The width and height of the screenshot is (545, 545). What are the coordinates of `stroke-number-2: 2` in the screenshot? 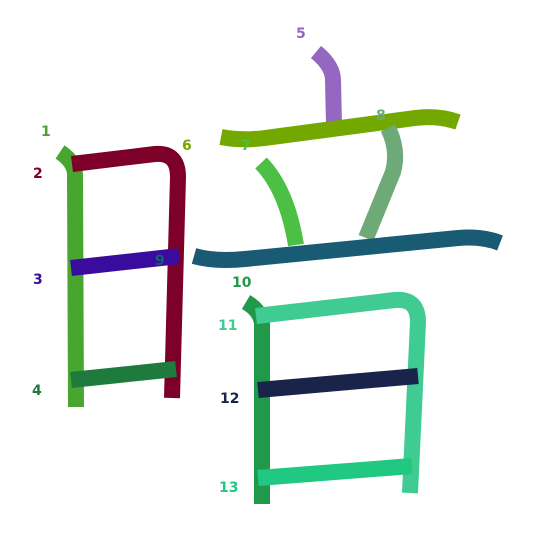 It's located at (38, 174).